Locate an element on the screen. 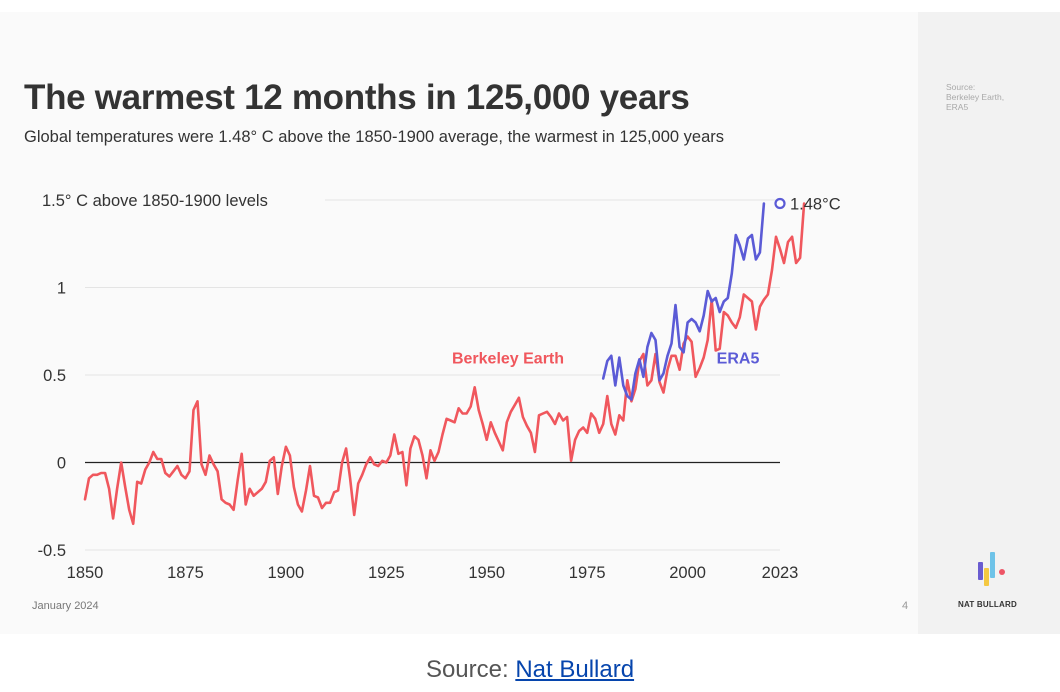 The height and width of the screenshot is (692, 1060). y-tick-label: -0.5 is located at coordinates (52, 551).